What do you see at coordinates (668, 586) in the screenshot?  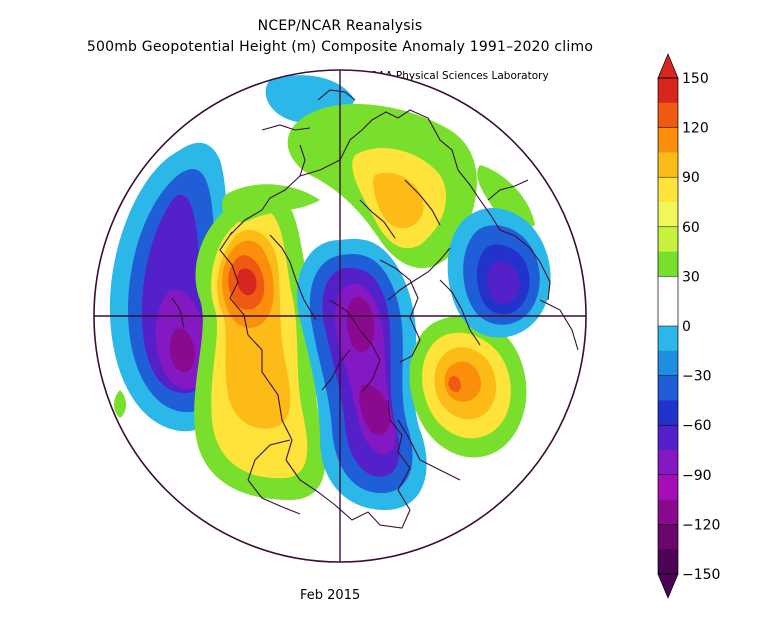 I see `colorbar-bottom-arrow` at bounding box center [668, 586].